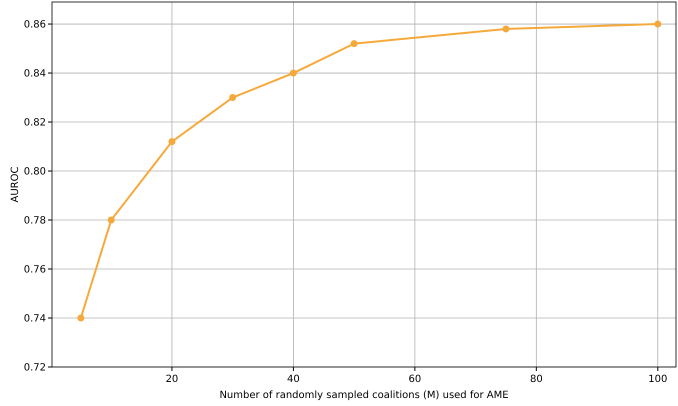  What do you see at coordinates (364, 395) in the screenshot?
I see `x-axis-title: Number of randomly sampled coalitions (M) used for AME` at bounding box center [364, 395].